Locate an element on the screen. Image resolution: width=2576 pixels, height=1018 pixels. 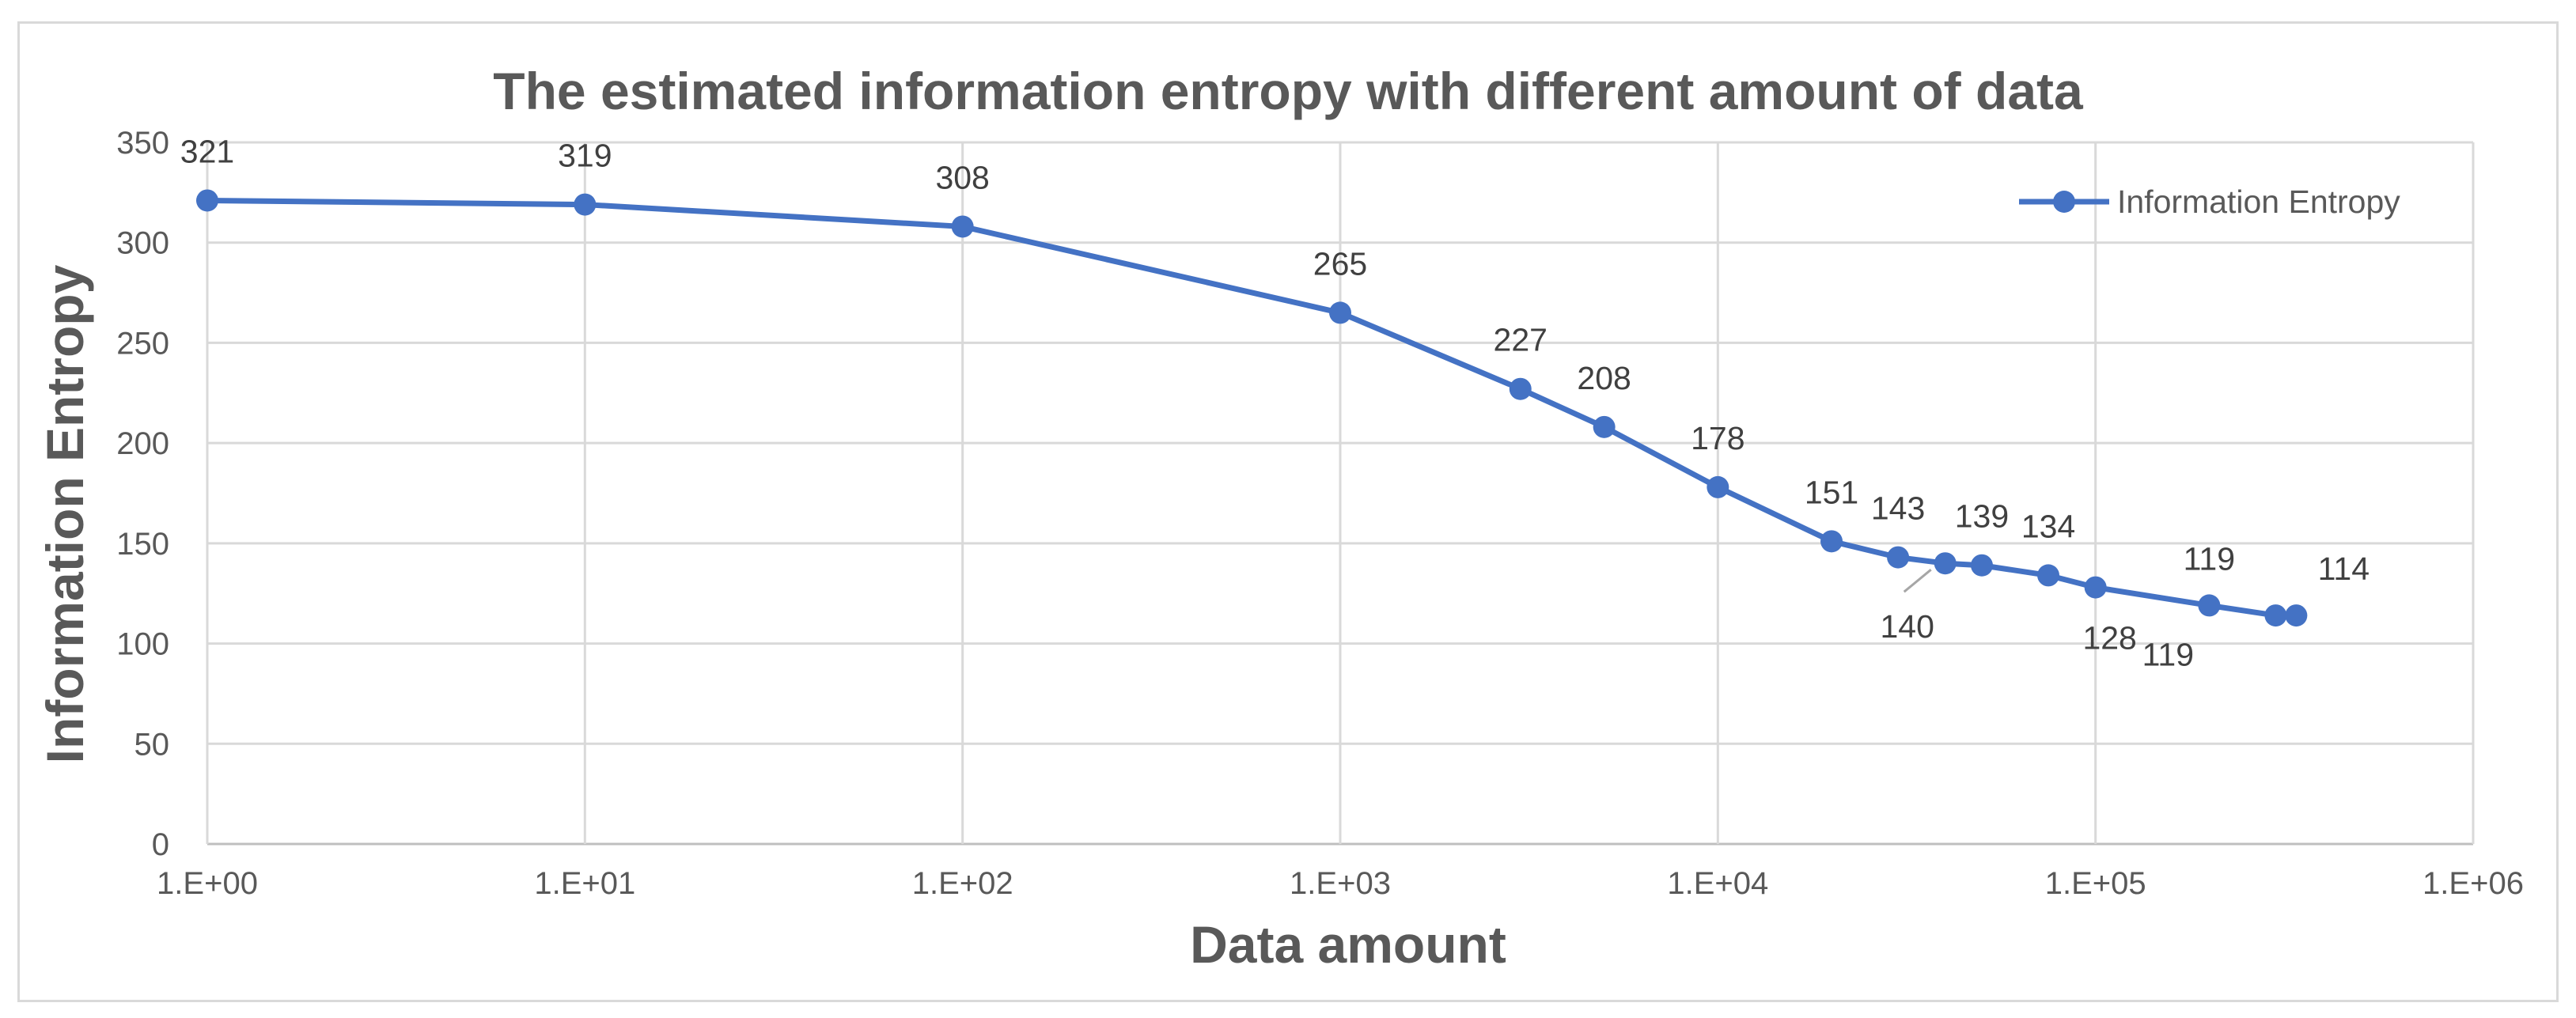
data-label: 208 is located at coordinates (1604, 378).